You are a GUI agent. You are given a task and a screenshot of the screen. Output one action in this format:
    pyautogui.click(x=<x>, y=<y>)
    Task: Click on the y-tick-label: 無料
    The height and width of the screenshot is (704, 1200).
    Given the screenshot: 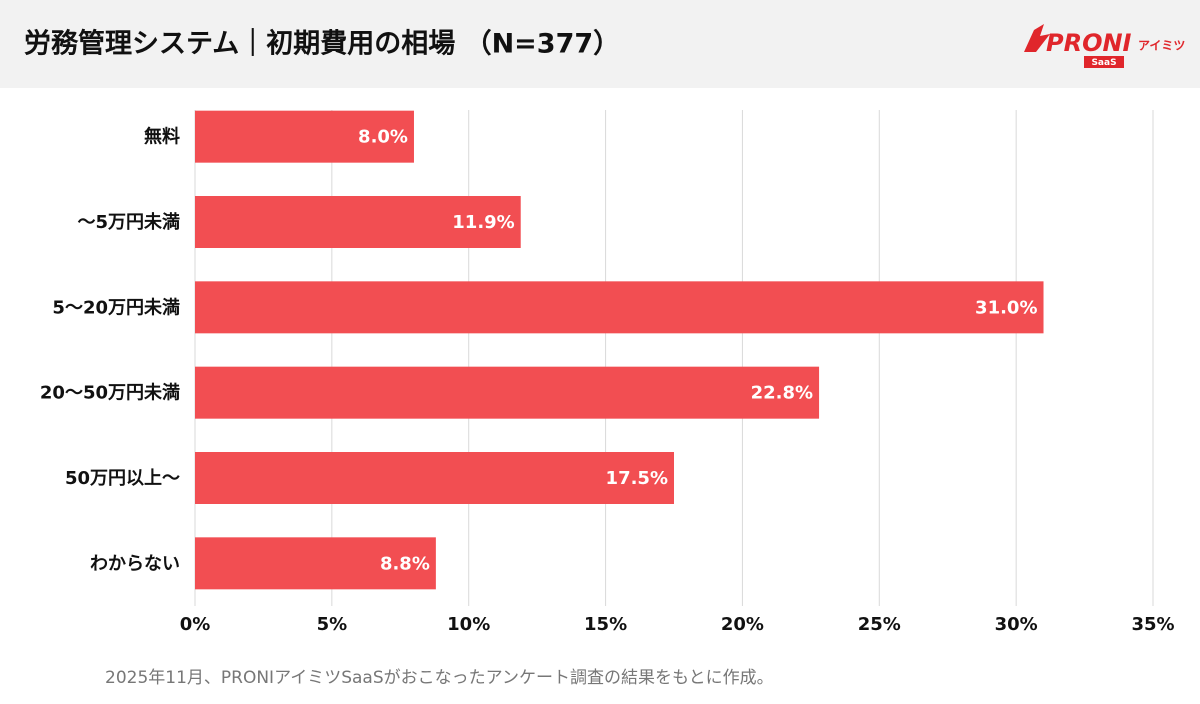 What is the action you would take?
    pyautogui.click(x=162, y=137)
    